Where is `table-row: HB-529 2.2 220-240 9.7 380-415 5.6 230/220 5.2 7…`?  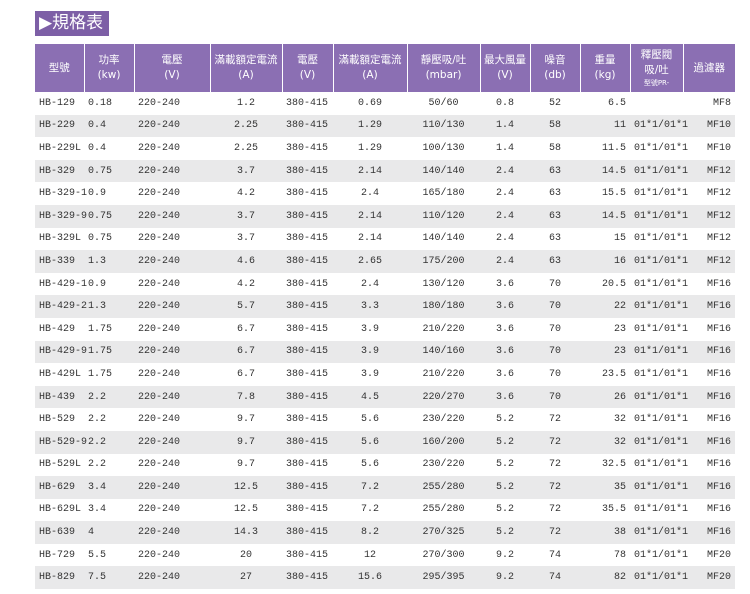
table-row: HB-529 2.2 220-240 9.7 380-415 5.6 230/220 5.2 7… is located at coordinates (385, 419).